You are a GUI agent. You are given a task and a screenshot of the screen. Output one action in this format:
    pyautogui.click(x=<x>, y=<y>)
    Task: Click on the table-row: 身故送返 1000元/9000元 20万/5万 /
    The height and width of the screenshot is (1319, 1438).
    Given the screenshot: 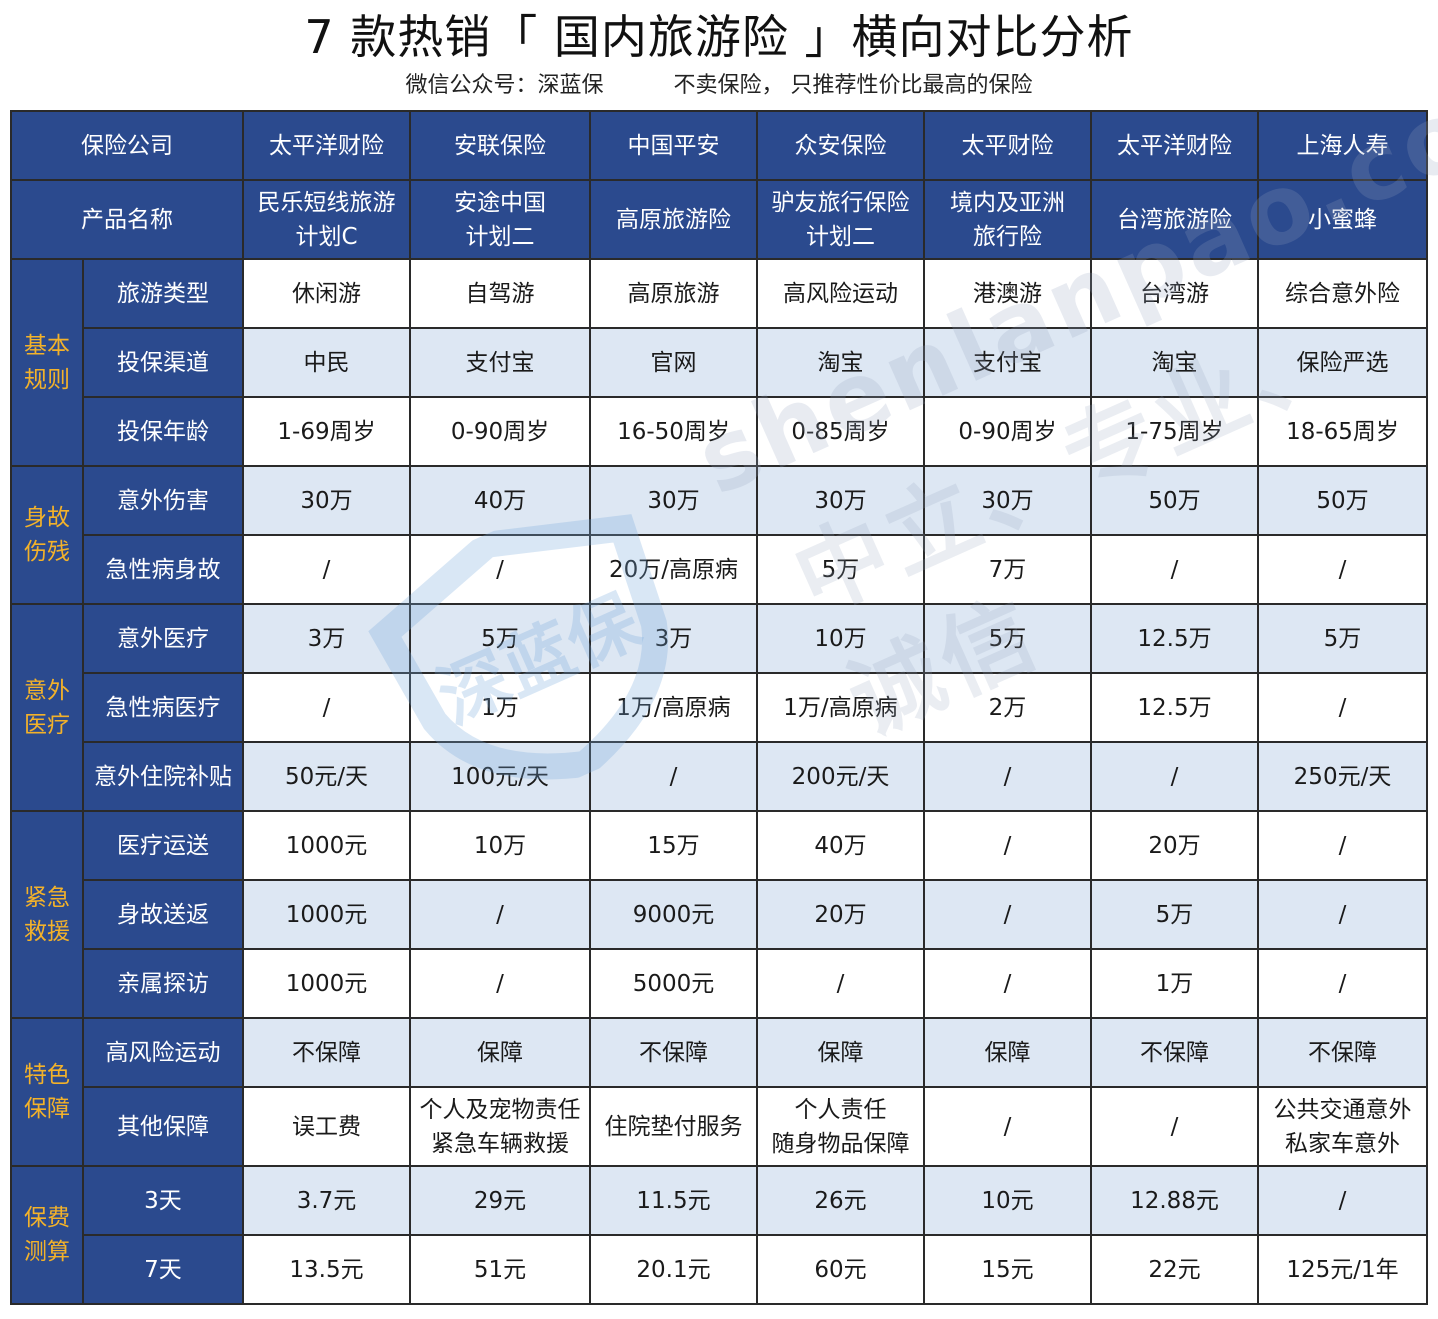 What is the action you would take?
    pyautogui.click(x=719, y=914)
    